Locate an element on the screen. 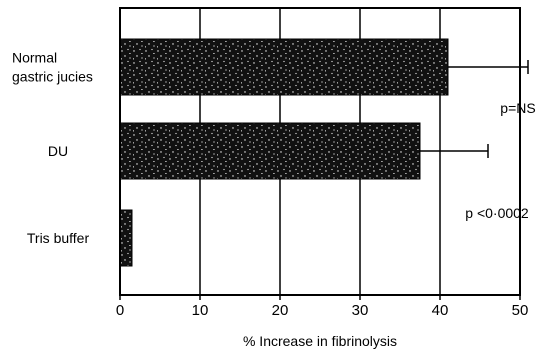  x-tick-label: 0 is located at coordinates (120, 310).